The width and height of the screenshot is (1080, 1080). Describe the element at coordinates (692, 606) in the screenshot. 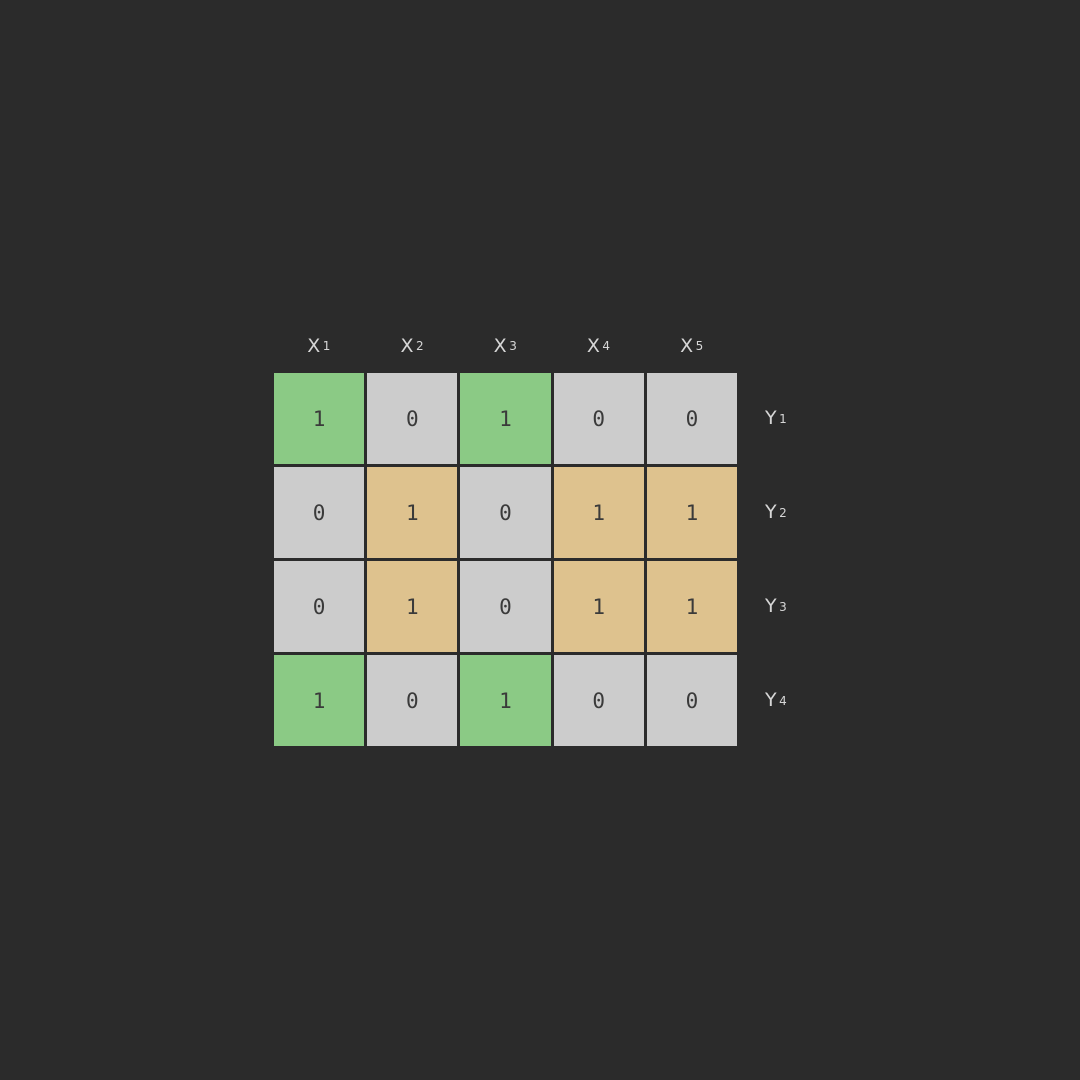

I see `matrix-cell-r3-c5: 1` at that location.